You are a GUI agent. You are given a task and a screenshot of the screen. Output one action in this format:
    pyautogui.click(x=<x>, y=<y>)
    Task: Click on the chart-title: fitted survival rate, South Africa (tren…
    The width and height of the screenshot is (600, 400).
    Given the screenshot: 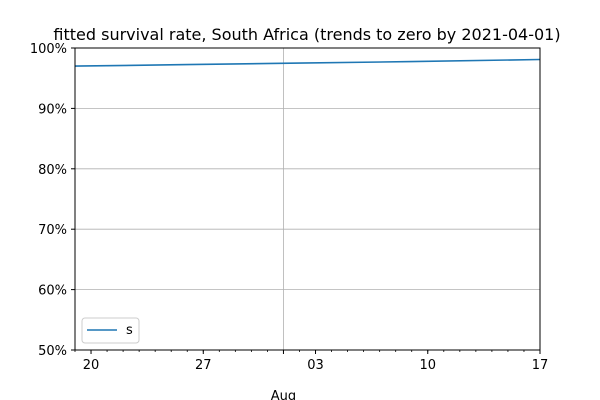 What is the action you would take?
    pyautogui.click(x=306, y=34)
    